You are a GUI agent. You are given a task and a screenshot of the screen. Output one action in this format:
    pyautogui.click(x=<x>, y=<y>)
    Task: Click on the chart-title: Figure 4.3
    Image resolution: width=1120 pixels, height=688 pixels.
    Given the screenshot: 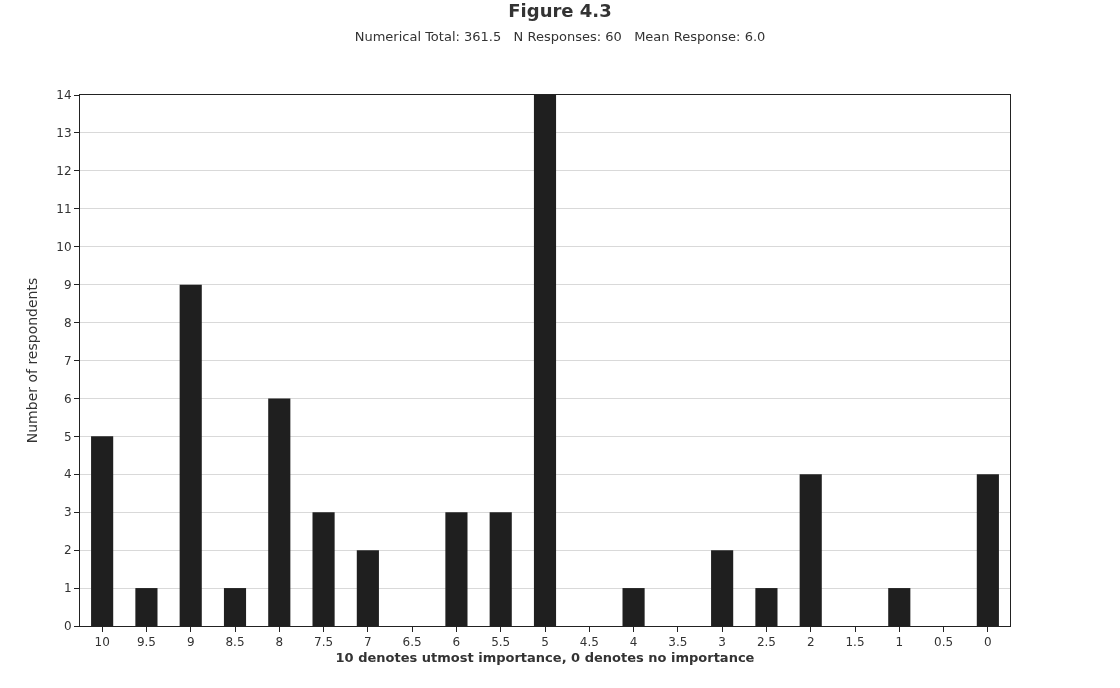 What is the action you would take?
    pyautogui.click(x=560, y=11)
    